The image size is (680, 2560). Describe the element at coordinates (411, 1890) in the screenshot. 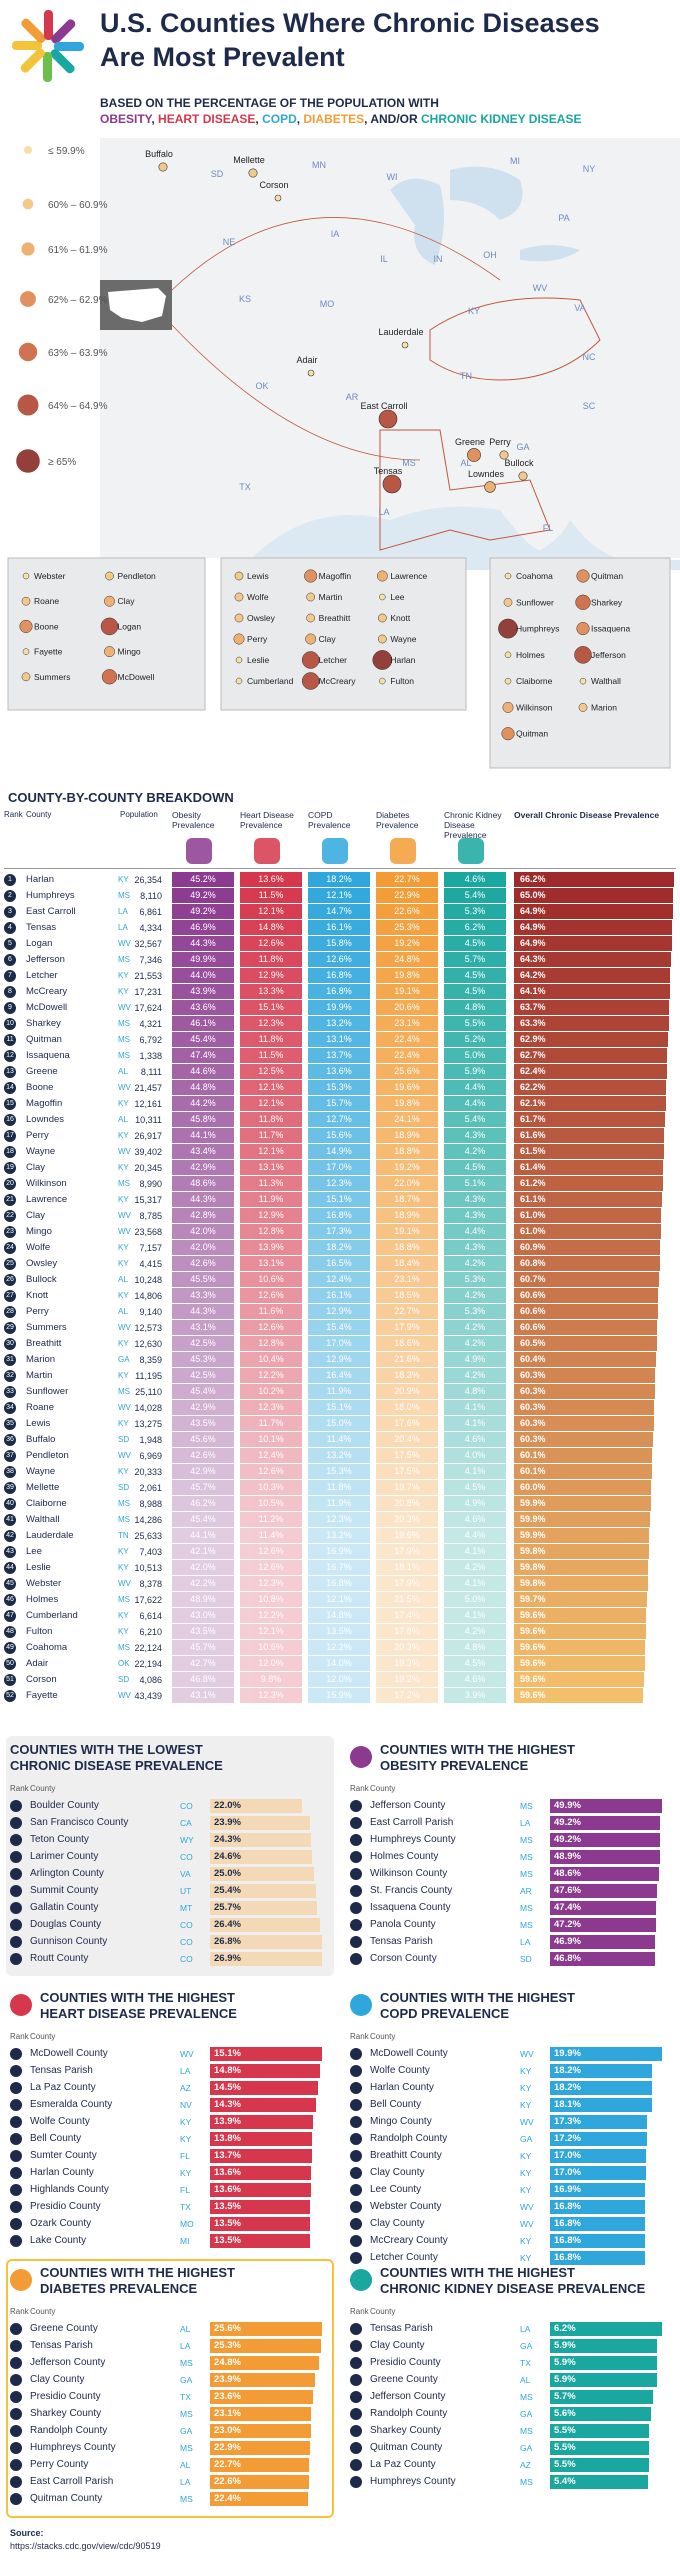

I see `county: St. Francis County` at that location.